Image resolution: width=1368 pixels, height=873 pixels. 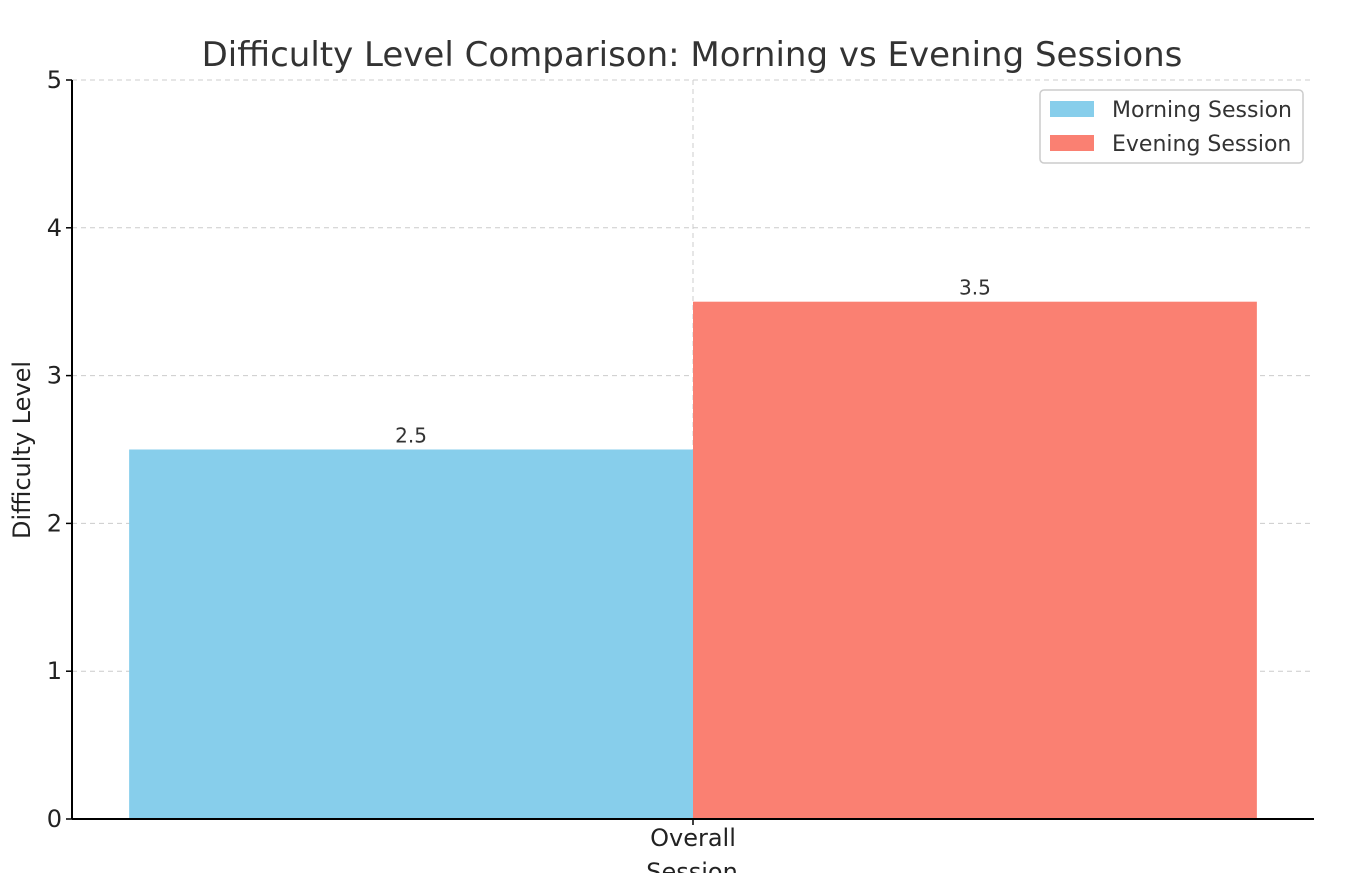 I want to click on y-axis-label: Difficulty Level, so click(x=22, y=450).